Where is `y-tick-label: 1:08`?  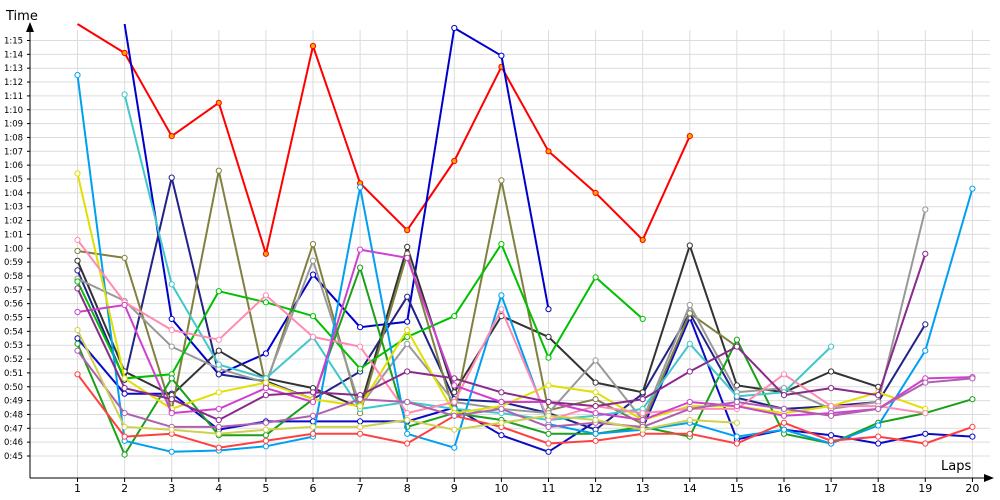
y-tick-label: 1:08 is located at coordinates (13, 138).